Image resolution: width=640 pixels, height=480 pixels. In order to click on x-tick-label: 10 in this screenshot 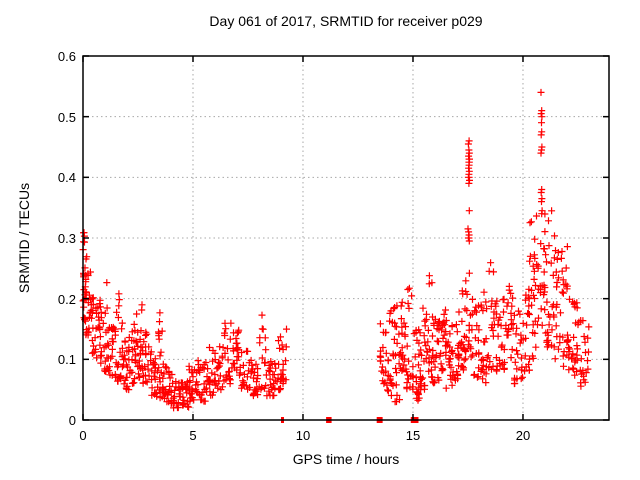, I will do `click(303, 435)`.